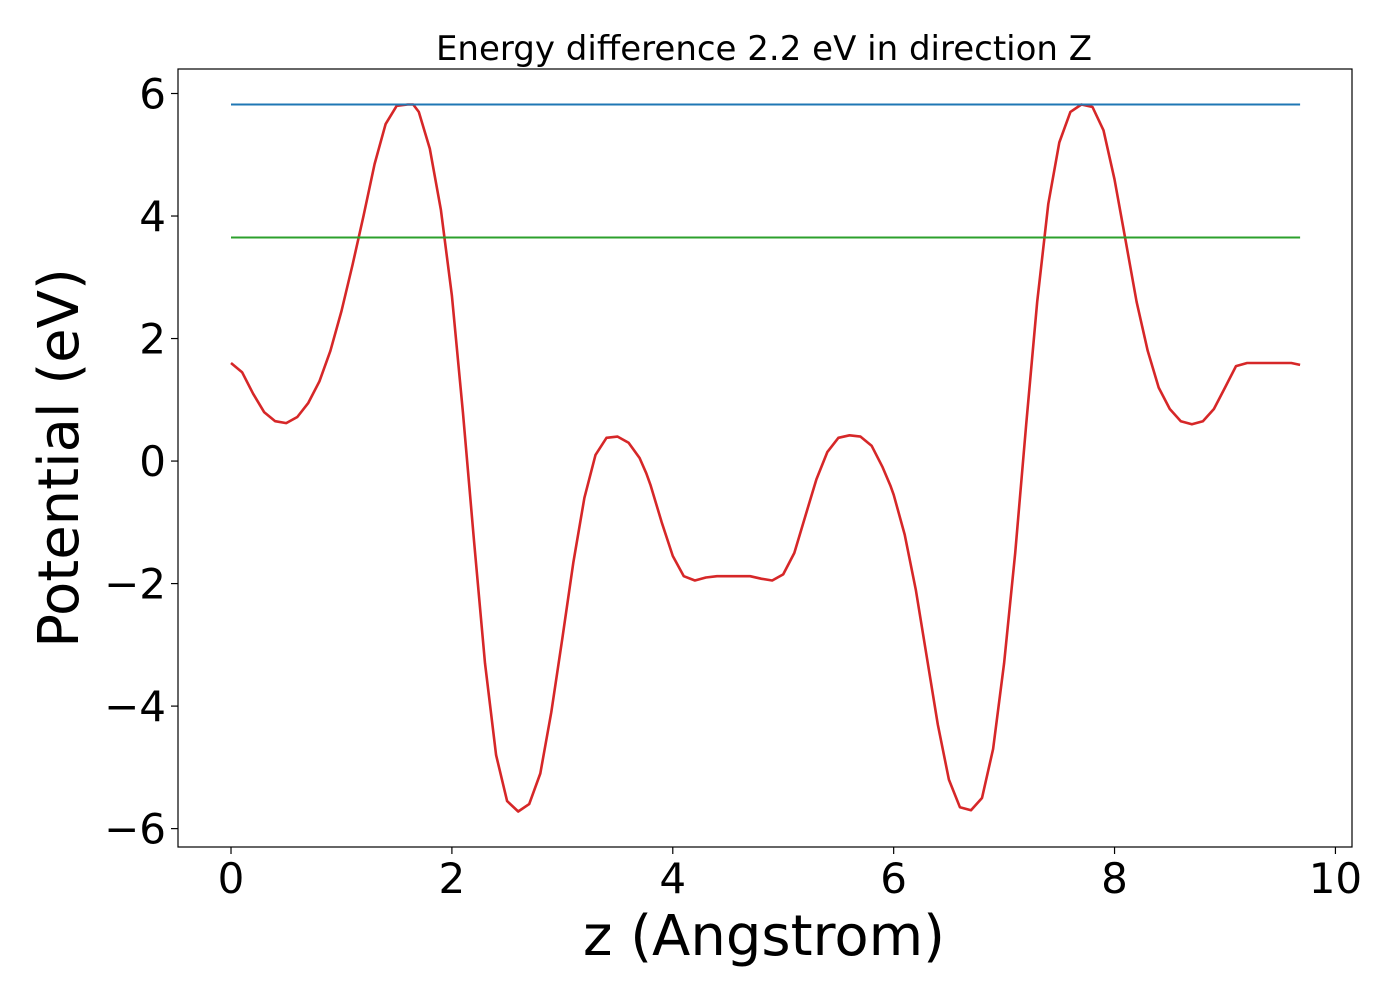 The width and height of the screenshot is (1400, 1000). What do you see at coordinates (764, 936) in the screenshot?
I see `x-axis-label: z (Angstrom)` at bounding box center [764, 936].